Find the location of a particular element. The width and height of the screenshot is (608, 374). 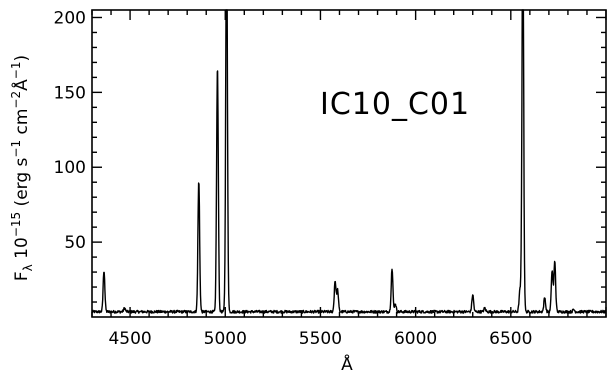

y-tick-label: 100 is located at coordinates (70, 168).